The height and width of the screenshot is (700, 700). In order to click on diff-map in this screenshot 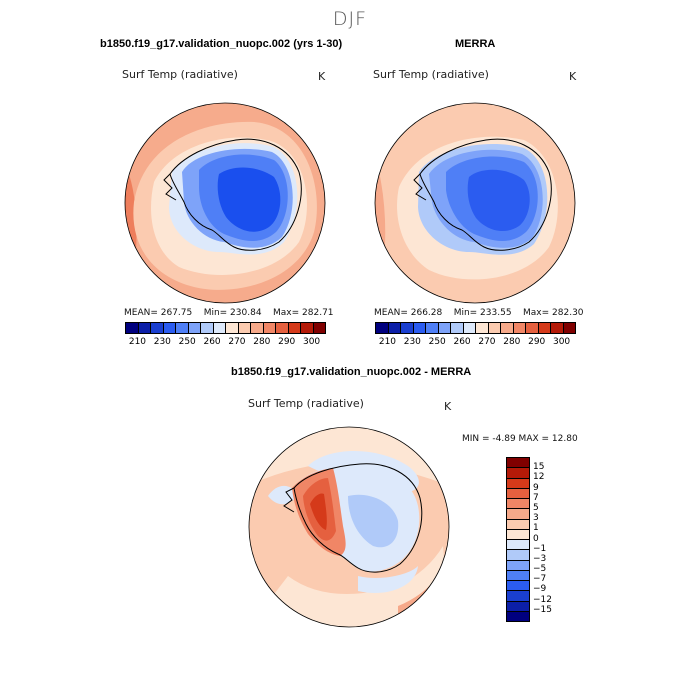, I will do `click(349, 527)`.